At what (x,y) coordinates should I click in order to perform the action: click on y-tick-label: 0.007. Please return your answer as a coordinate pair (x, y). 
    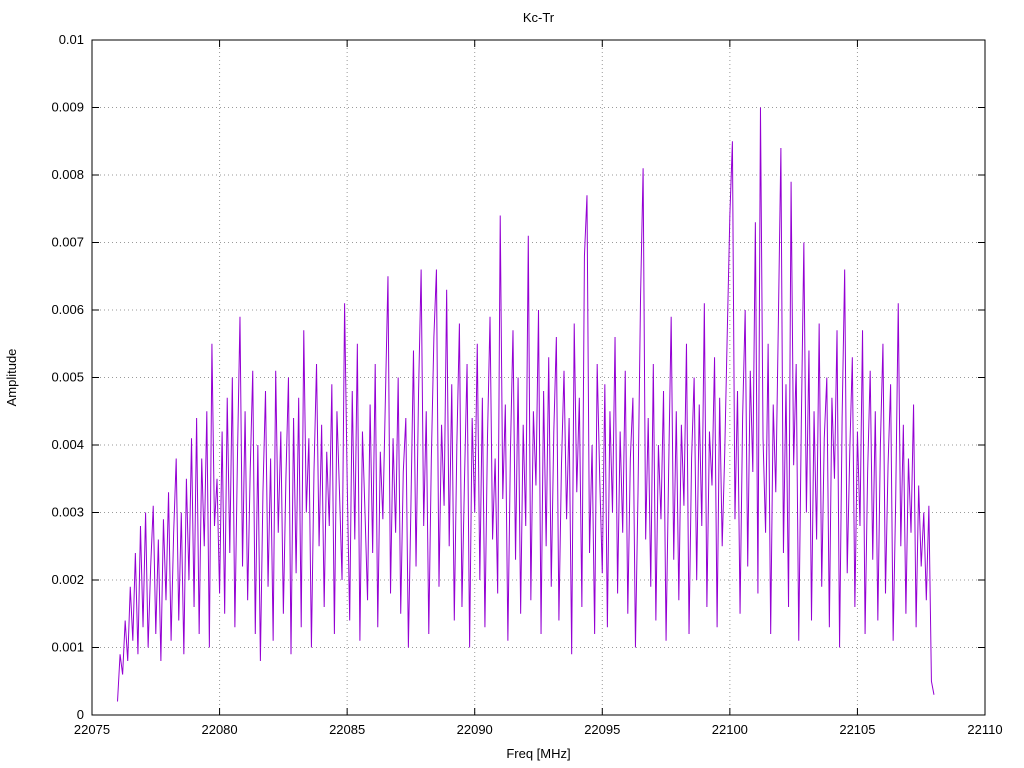
    Looking at the image, I should click on (67, 242).